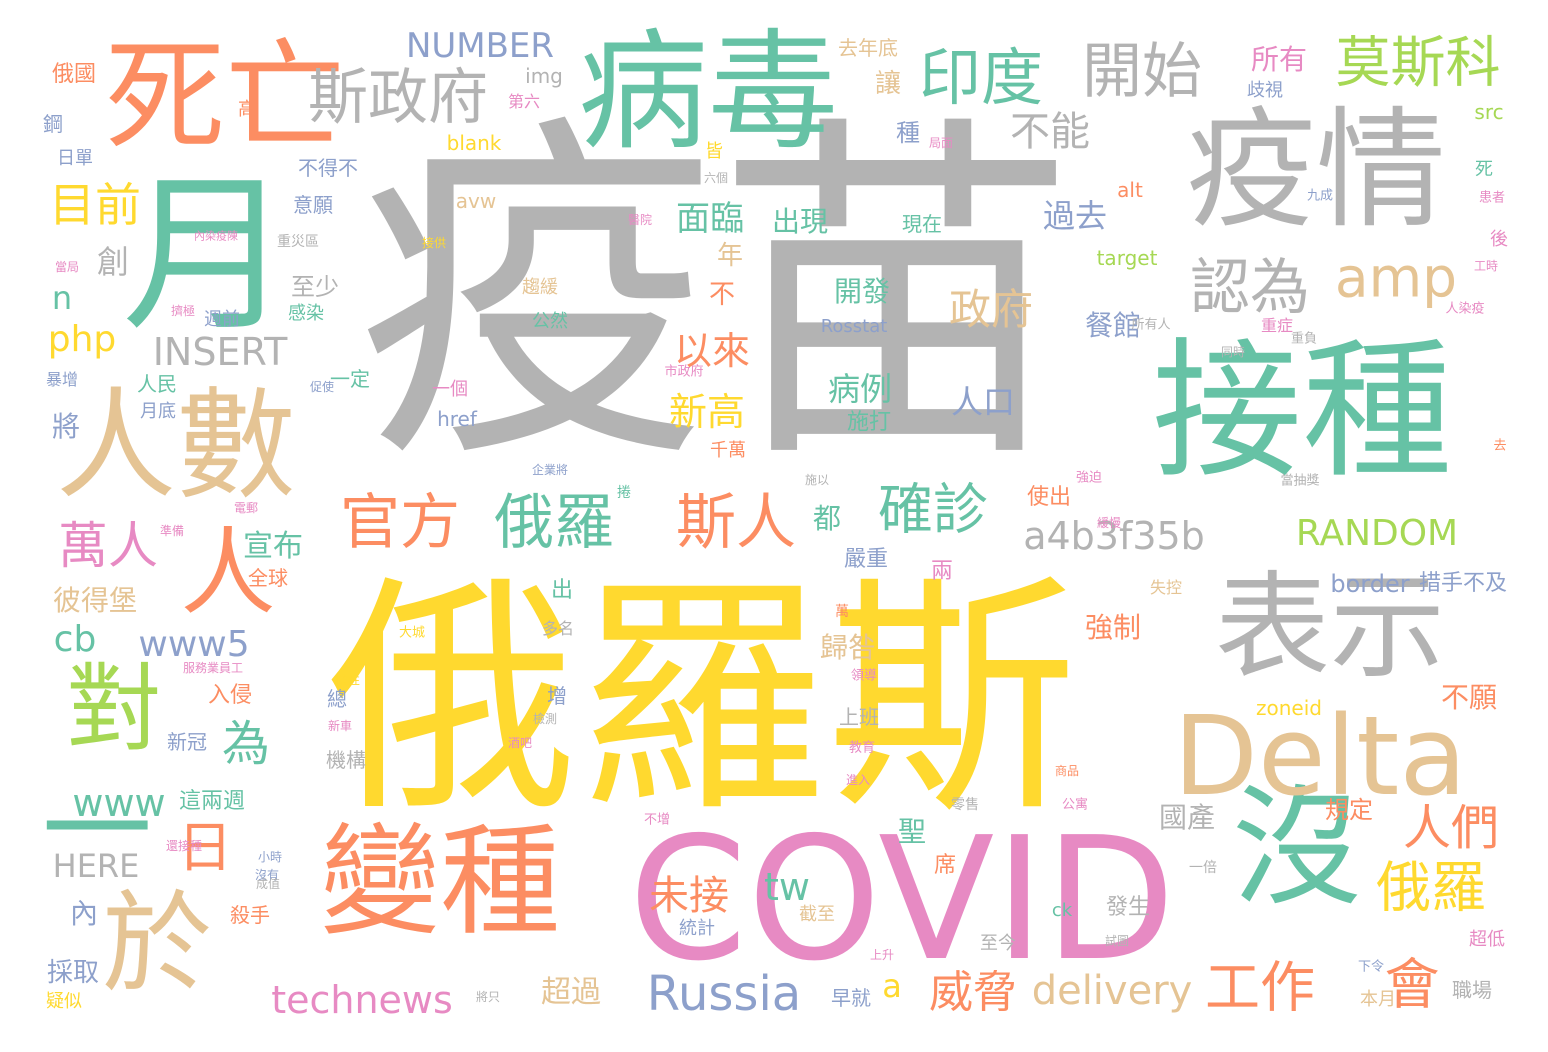 This screenshot has width=1548, height=1052. I want to click on word-66: 都, so click(827, 518).